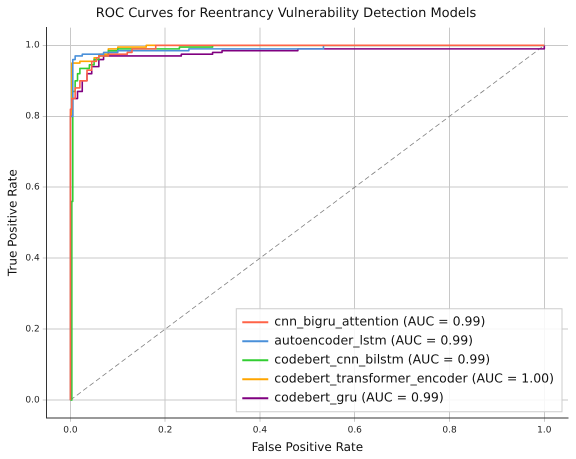 The width and height of the screenshot is (576, 459). I want to click on legend-label: codebert_cnn_bilstm (AUC = 0.99), so click(382, 359).